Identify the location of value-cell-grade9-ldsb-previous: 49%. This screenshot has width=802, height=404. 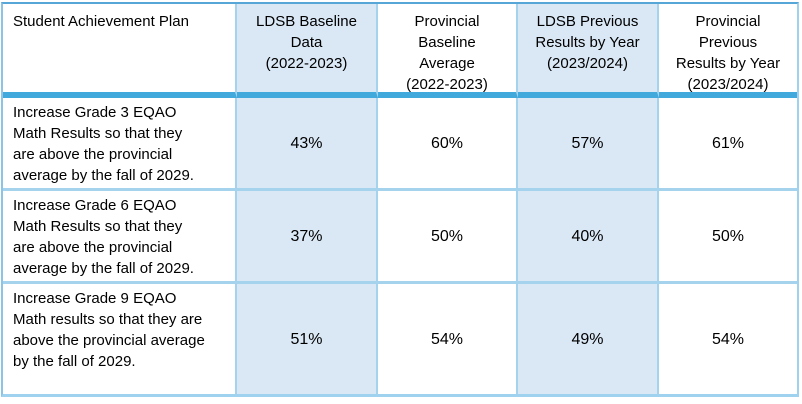
(588, 339).